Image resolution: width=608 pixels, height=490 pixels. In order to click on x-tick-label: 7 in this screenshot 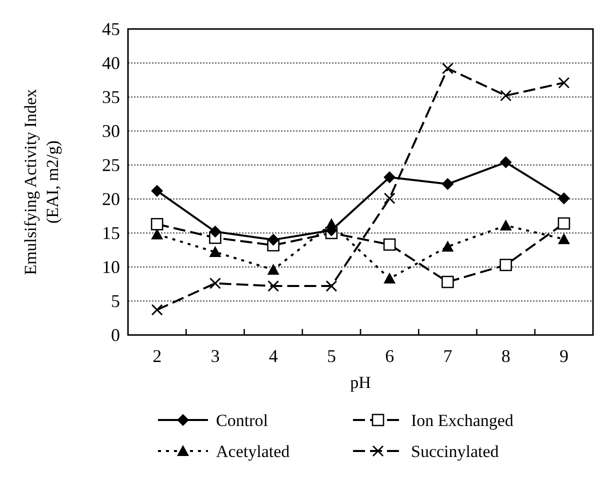, I will do `click(447, 356)`.